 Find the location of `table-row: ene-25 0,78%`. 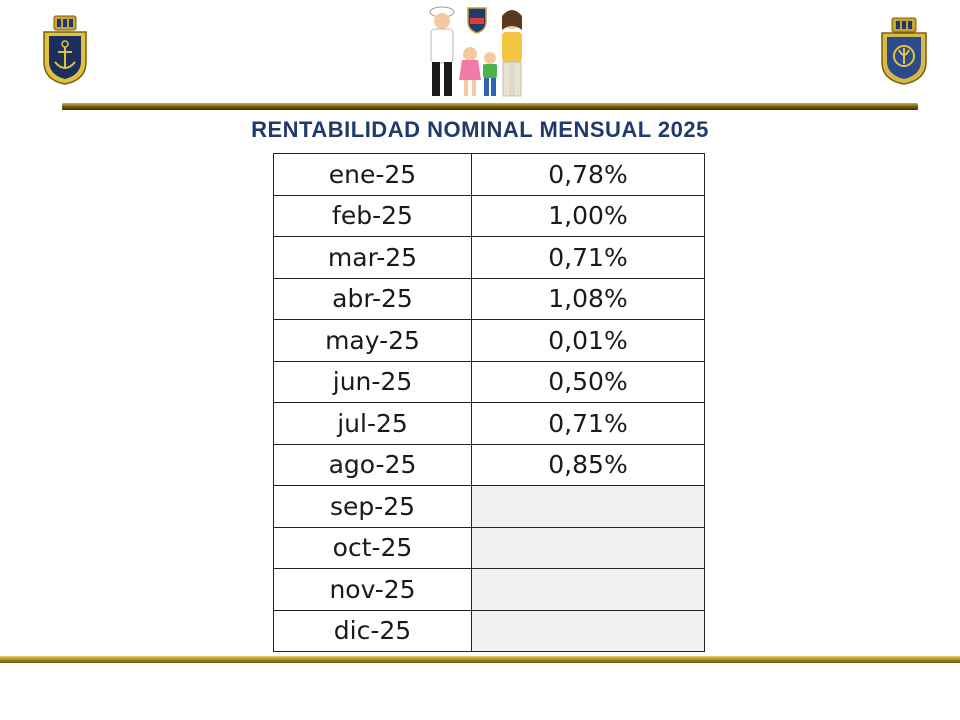

table-row: ene-25 0,78% is located at coordinates (489, 174).